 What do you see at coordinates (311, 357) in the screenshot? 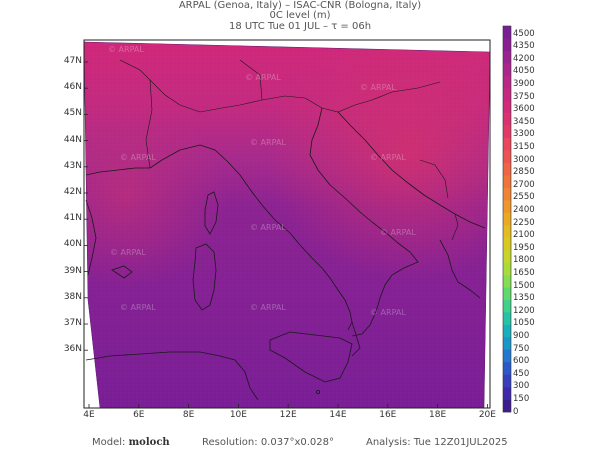
I see `sicily` at bounding box center [311, 357].